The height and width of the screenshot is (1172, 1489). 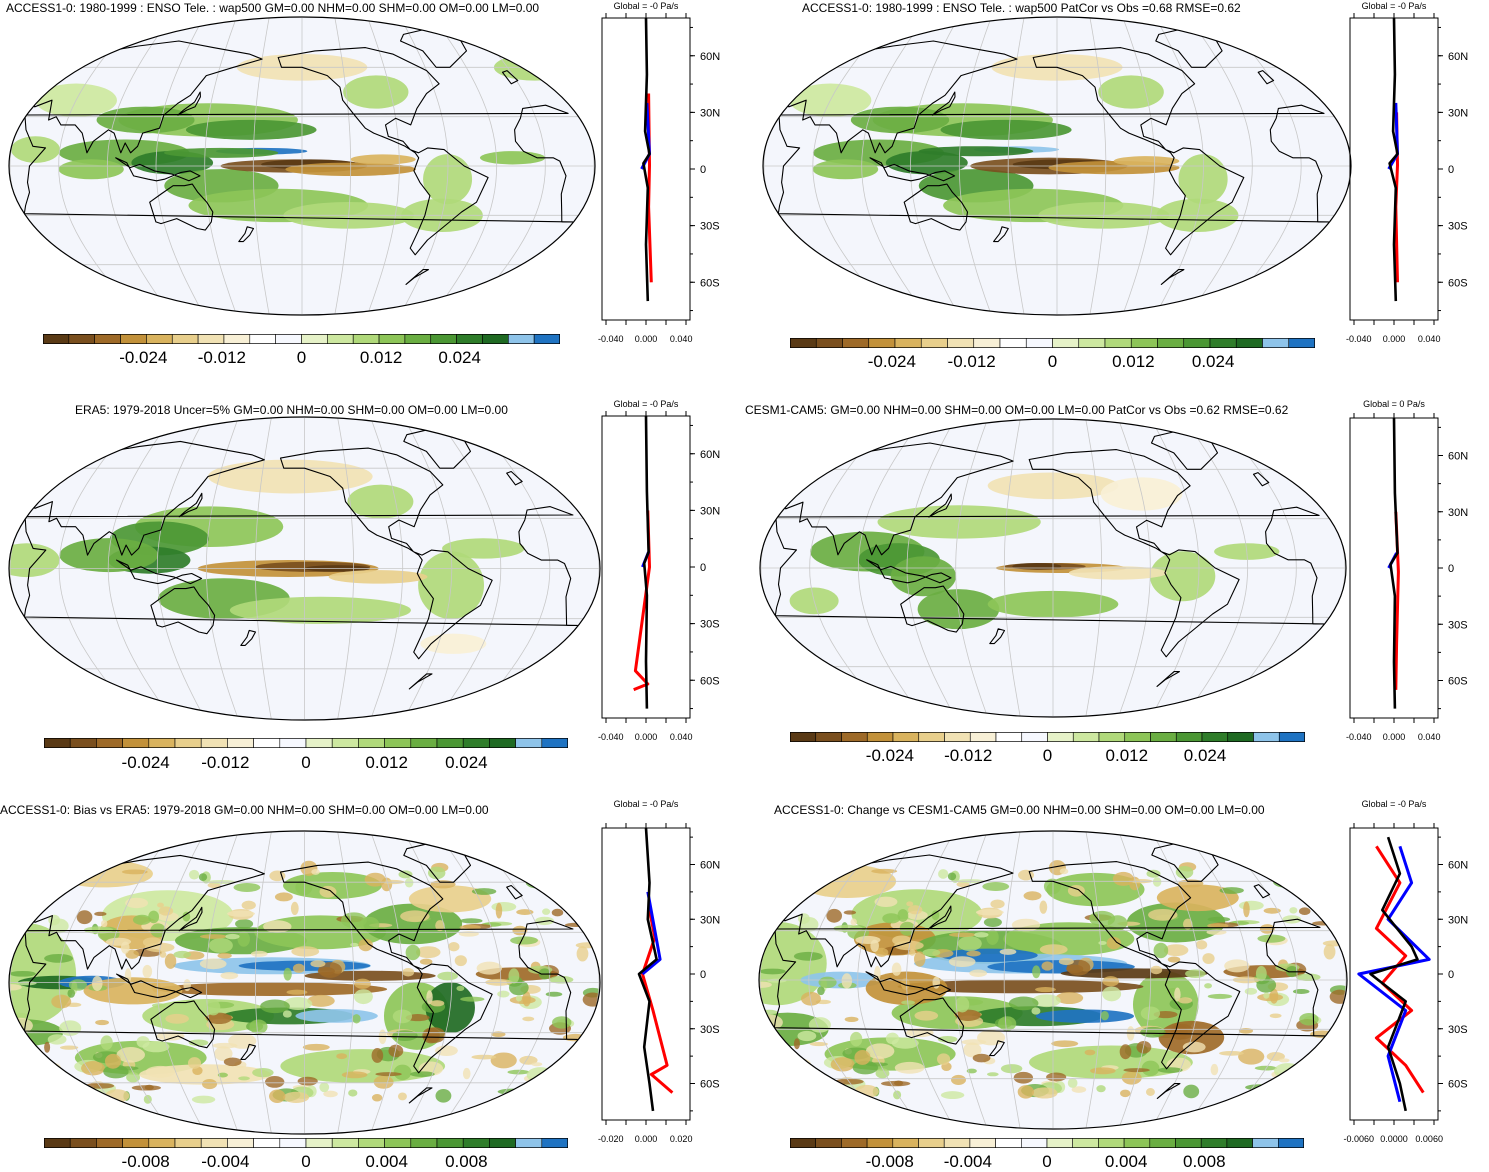 I want to click on colorbar, so click(x=1052, y=343).